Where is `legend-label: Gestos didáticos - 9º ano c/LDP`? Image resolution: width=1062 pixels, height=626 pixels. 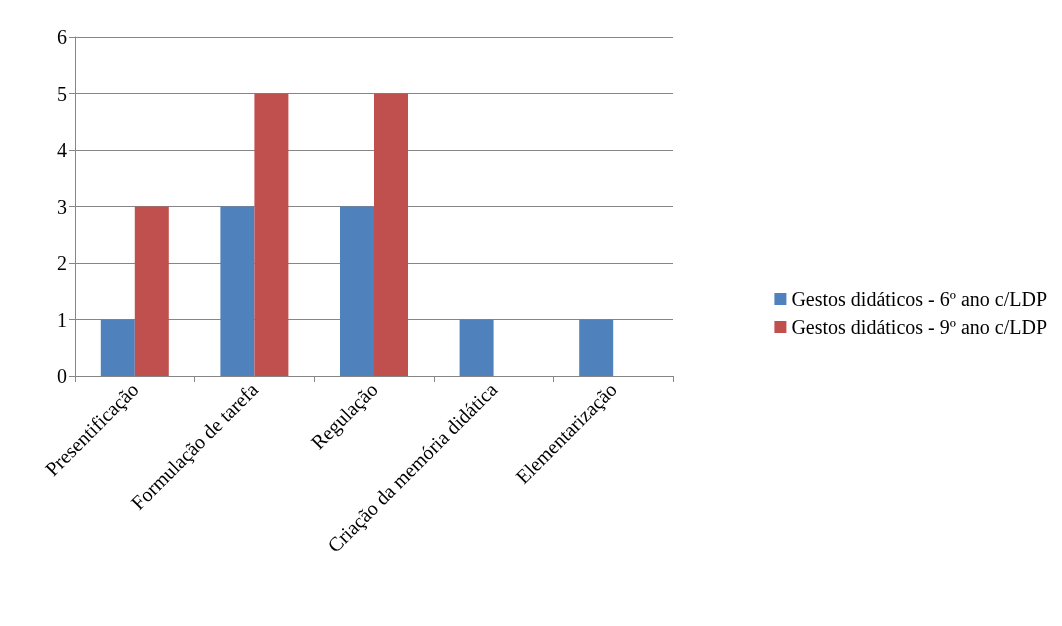
legend-label: Gestos didáticos - 9º ano c/LDP is located at coordinates (919, 327).